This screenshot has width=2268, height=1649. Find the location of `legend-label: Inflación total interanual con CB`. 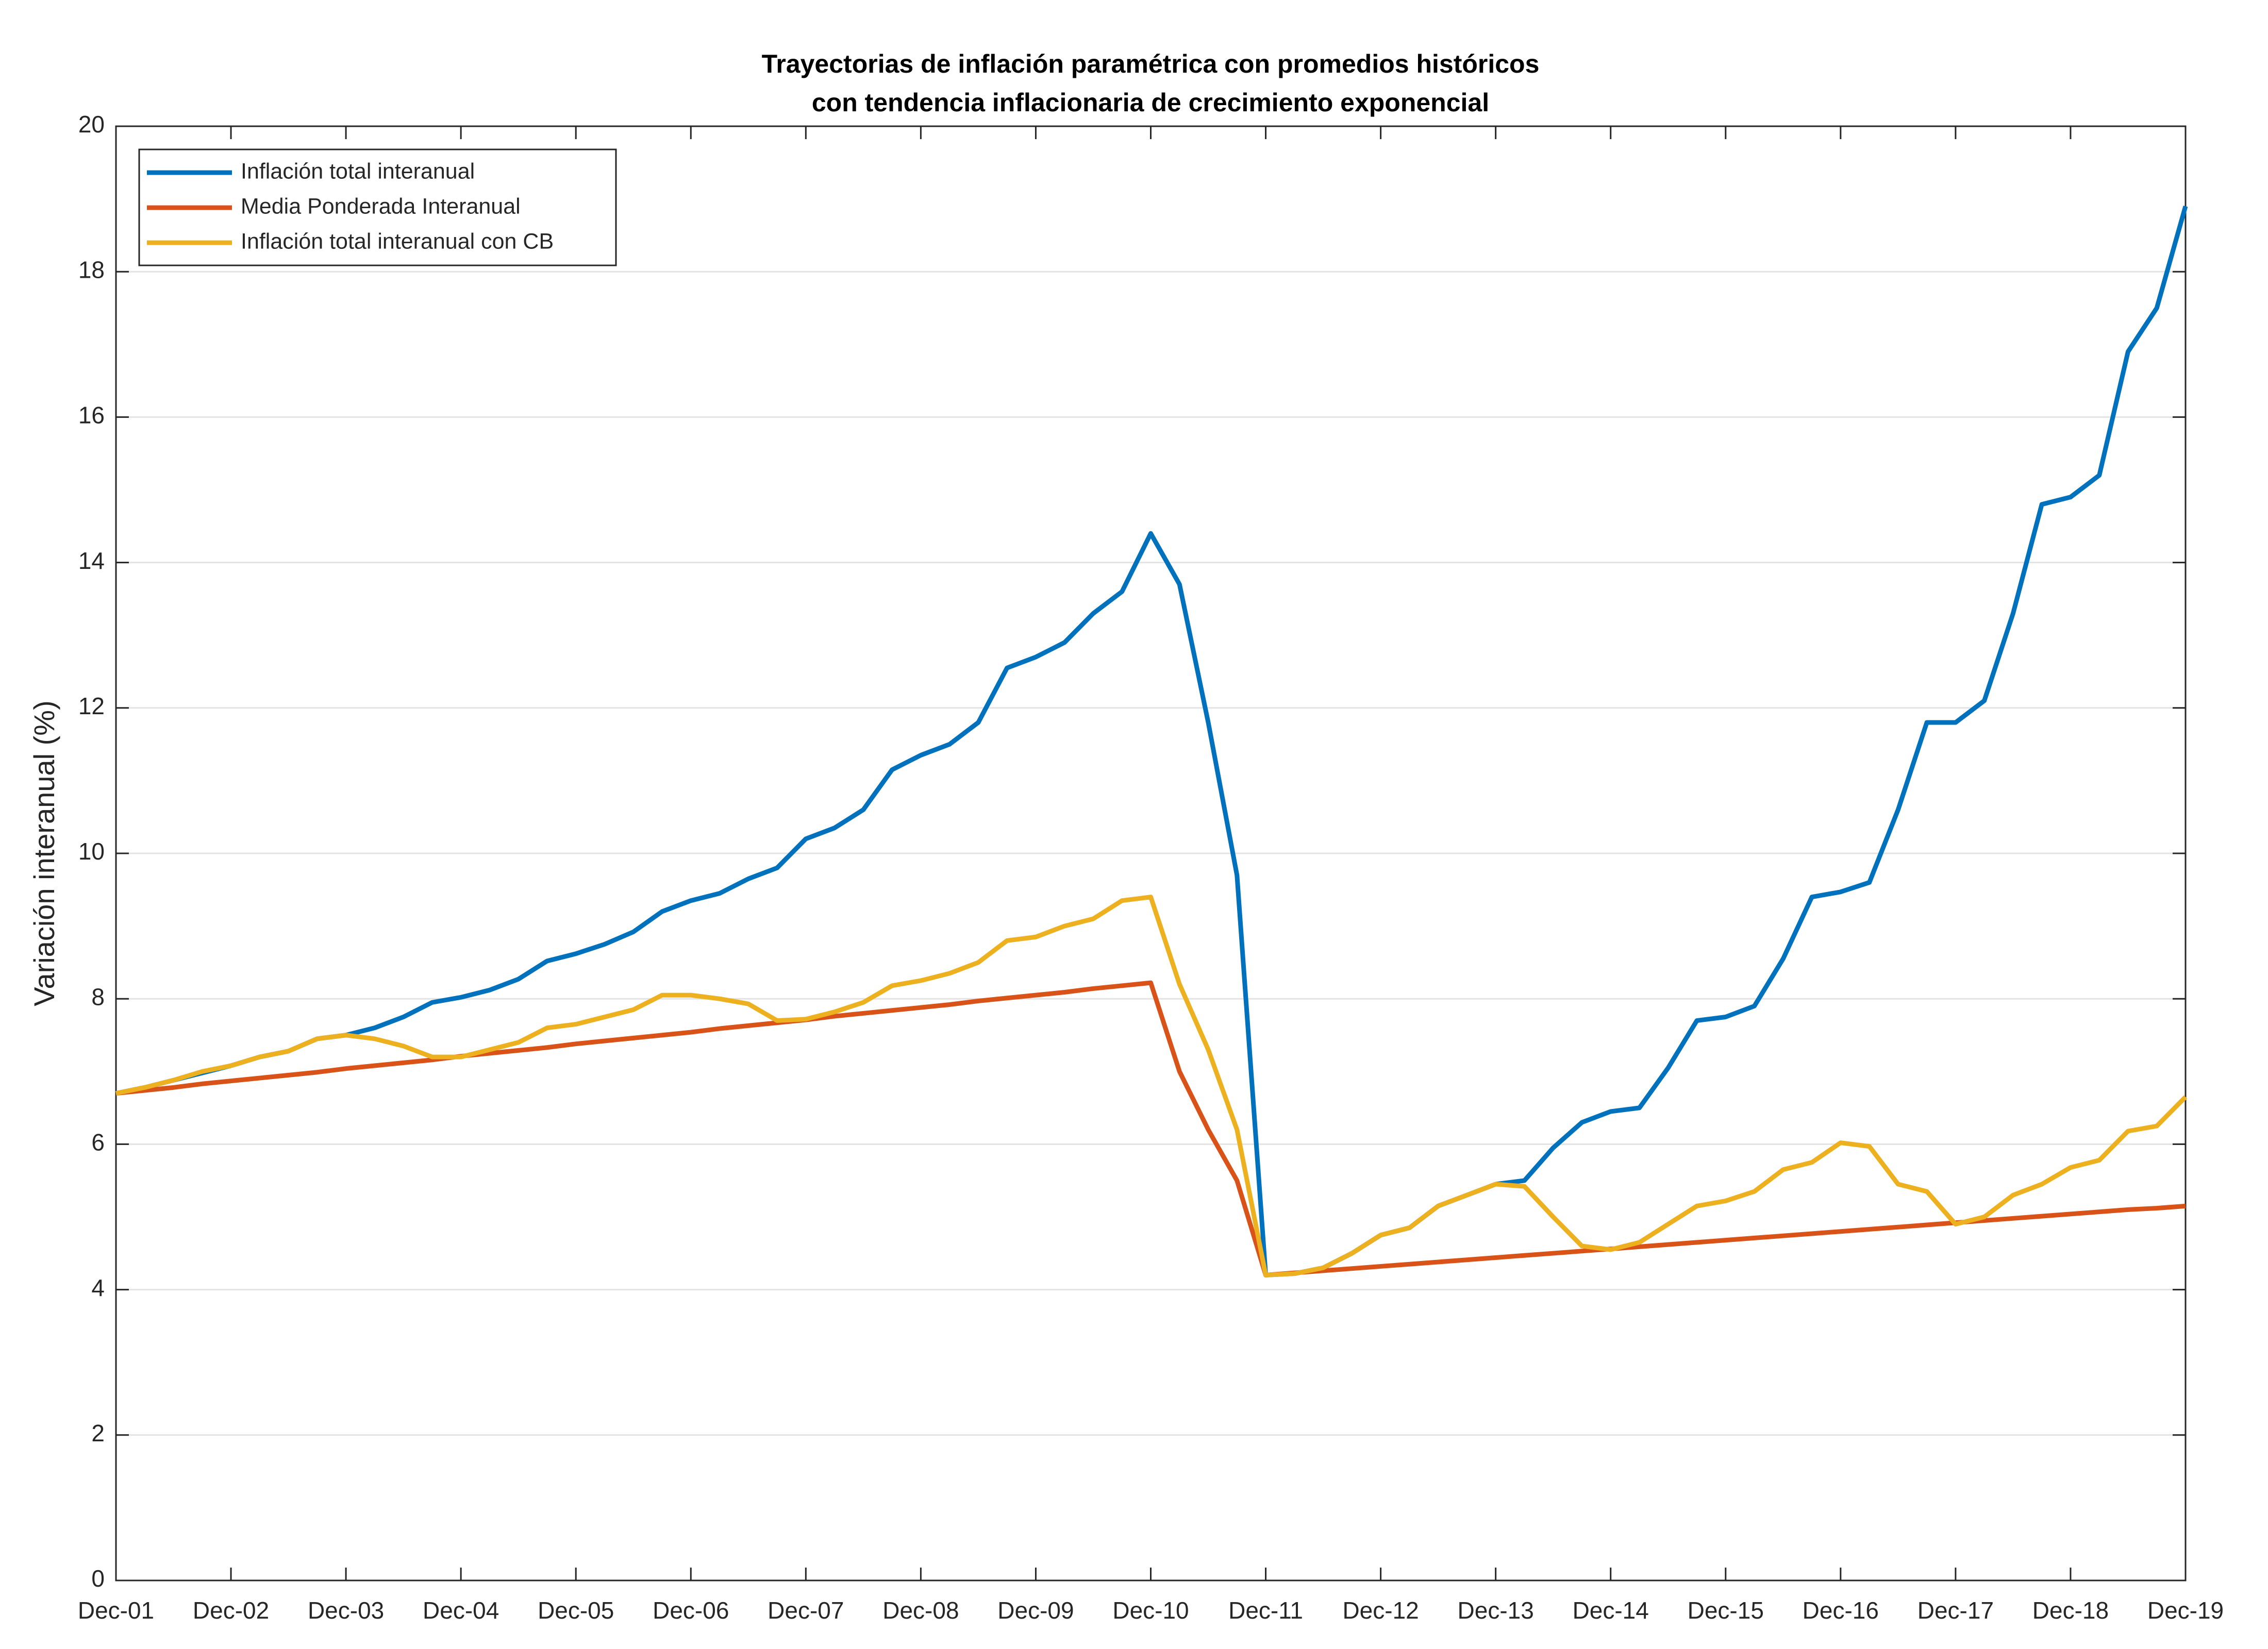

legend-label: Inflación total interanual con CB is located at coordinates (398, 241).